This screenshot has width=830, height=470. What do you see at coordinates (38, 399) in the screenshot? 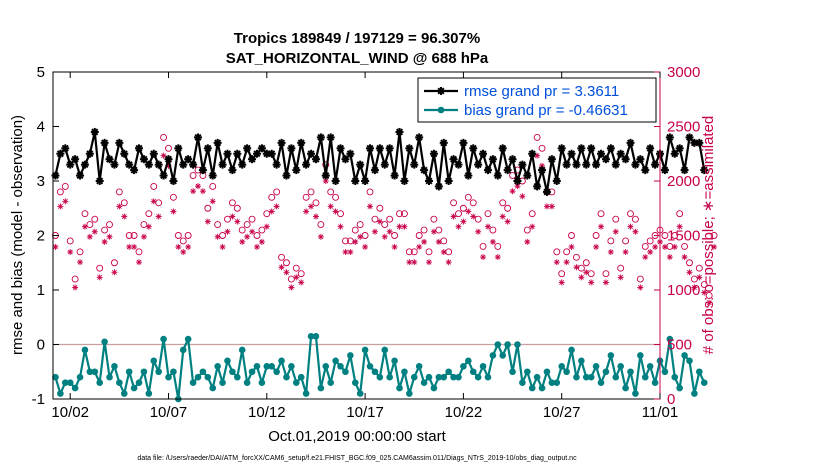
I see `y-left-tick-label: -1` at bounding box center [38, 399].